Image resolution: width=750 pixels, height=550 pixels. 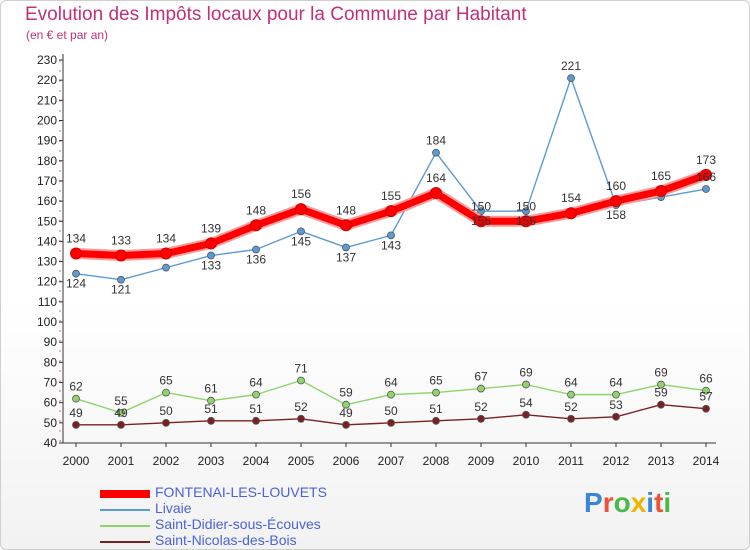 I want to click on data-label: 143, so click(x=391, y=245).